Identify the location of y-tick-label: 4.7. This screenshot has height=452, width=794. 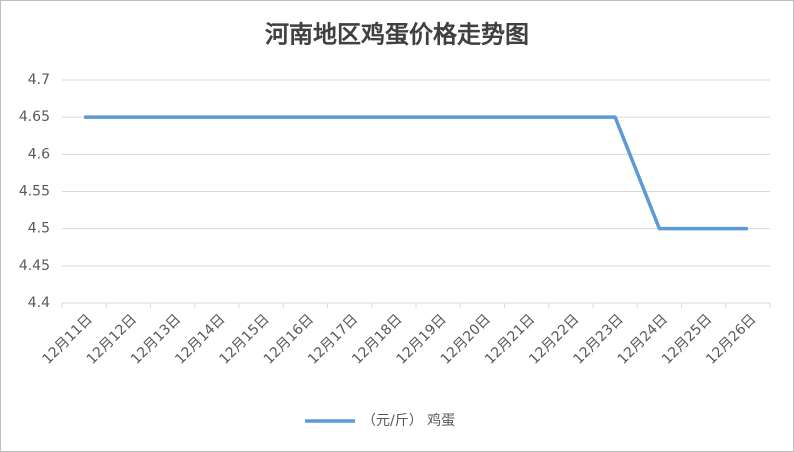
(39, 80).